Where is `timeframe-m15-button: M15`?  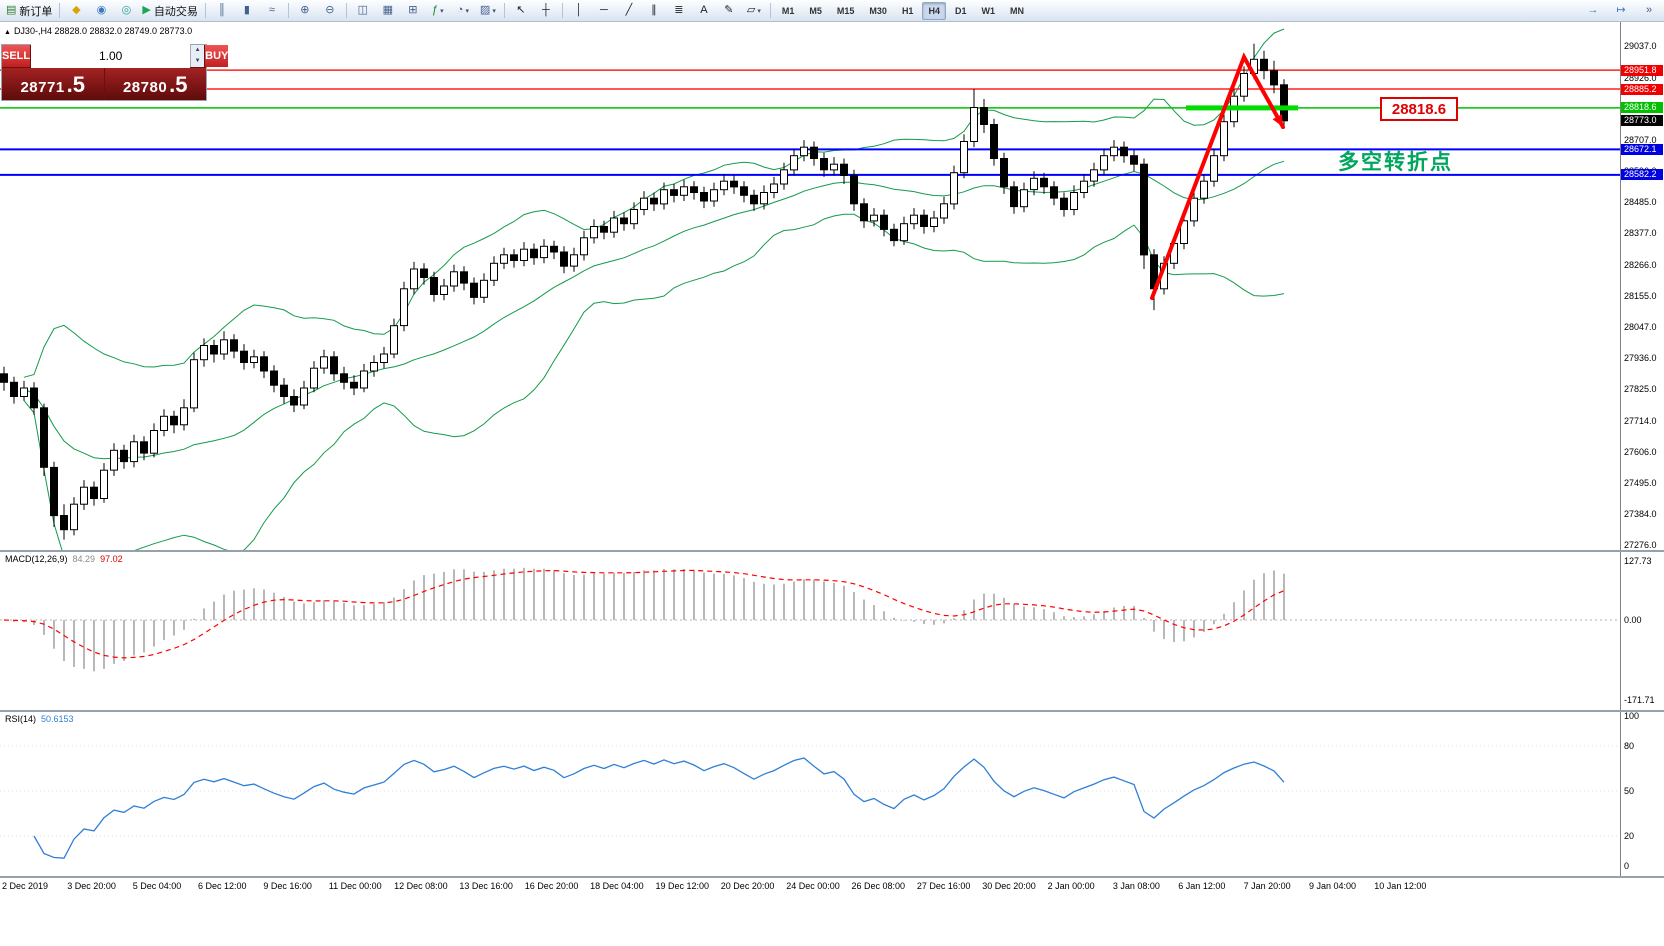
timeframe-m15-button: M15 is located at coordinates (845, 10).